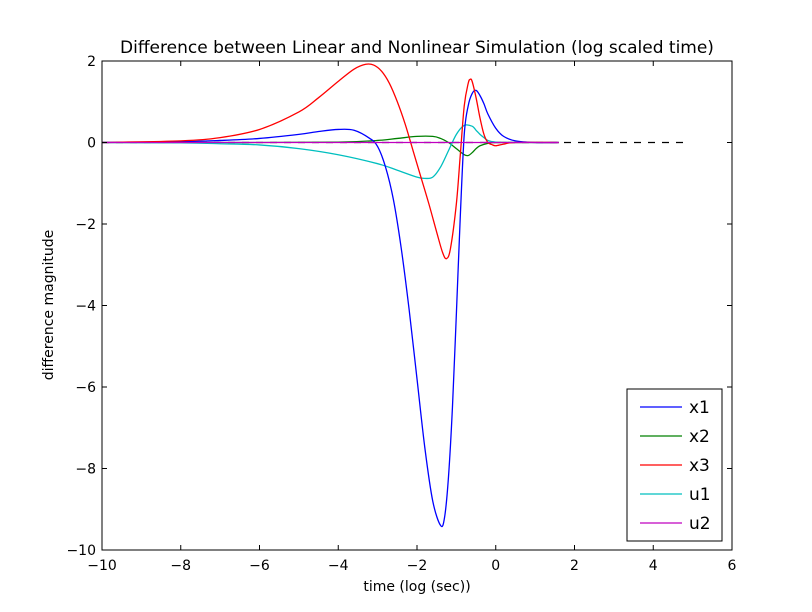 This screenshot has height=612, width=812. What do you see at coordinates (85, 388) in the screenshot?
I see `y-tick-label: −6` at bounding box center [85, 388].